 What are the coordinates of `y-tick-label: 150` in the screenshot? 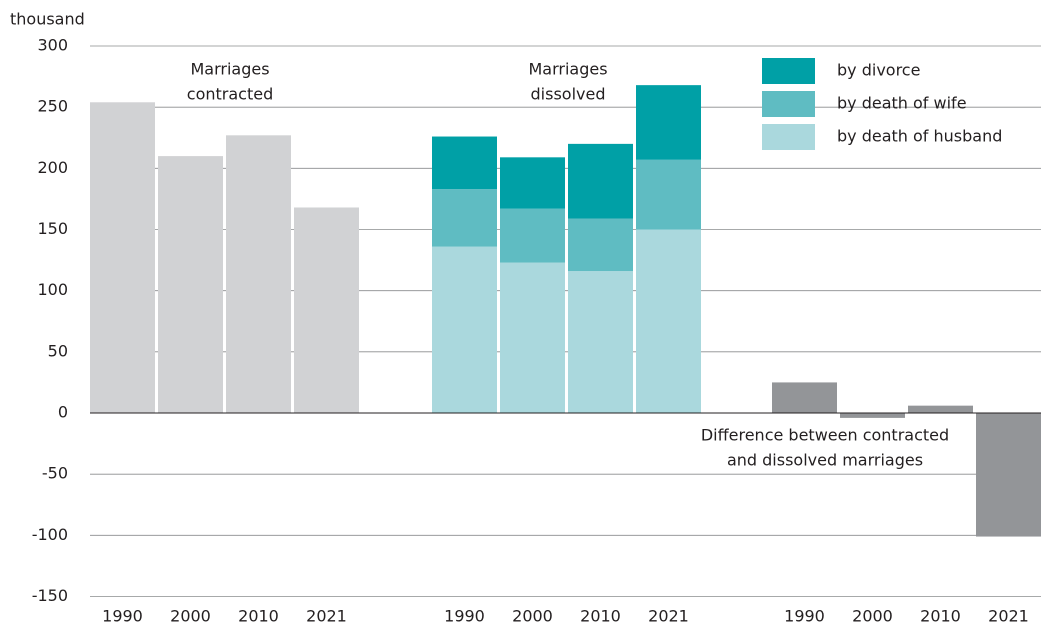 It's located at (52, 228).